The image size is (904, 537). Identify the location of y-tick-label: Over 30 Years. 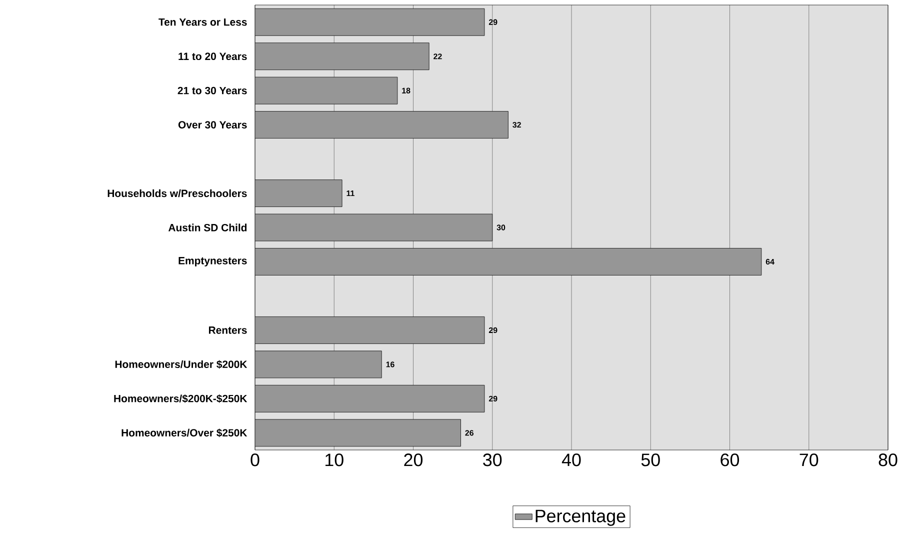
(212, 125).